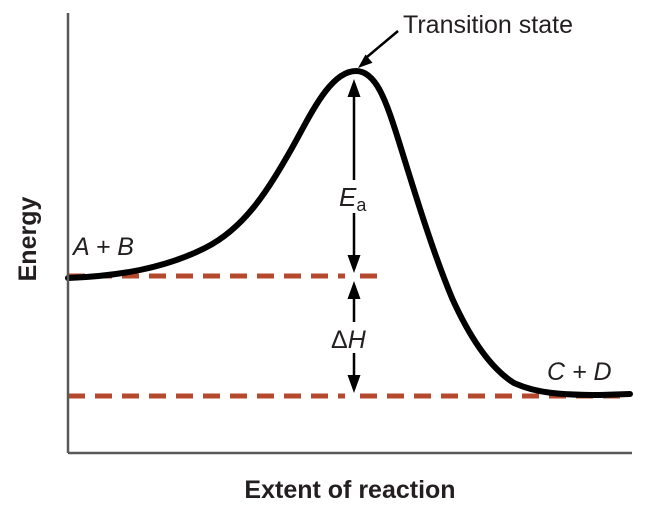  What do you see at coordinates (339, 340) in the screenshot?
I see `delta-symbol: Δ` at bounding box center [339, 340].